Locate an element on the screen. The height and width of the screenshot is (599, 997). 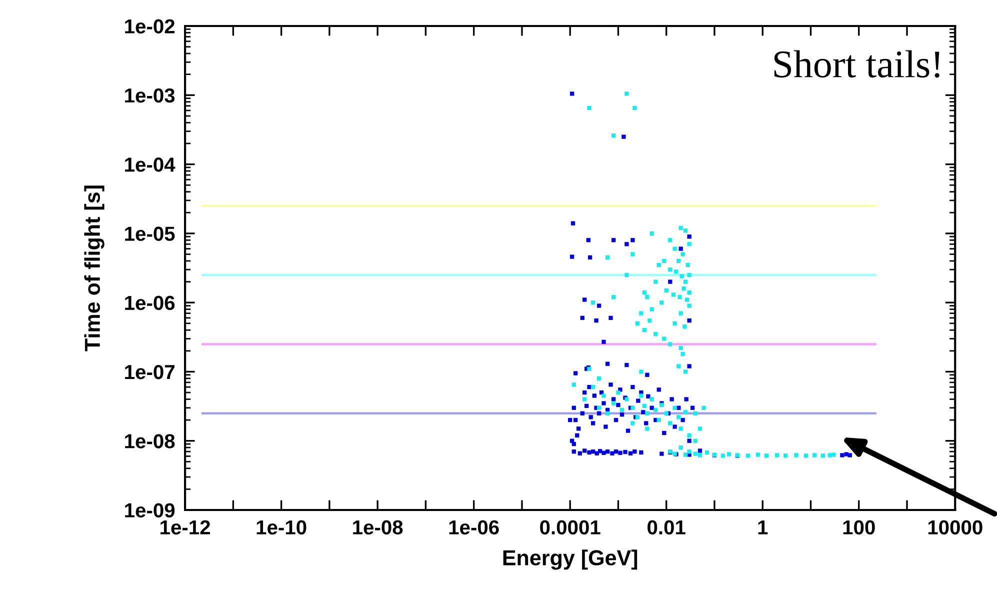
x-tick-label: 1e-08 is located at coordinates (378, 527).